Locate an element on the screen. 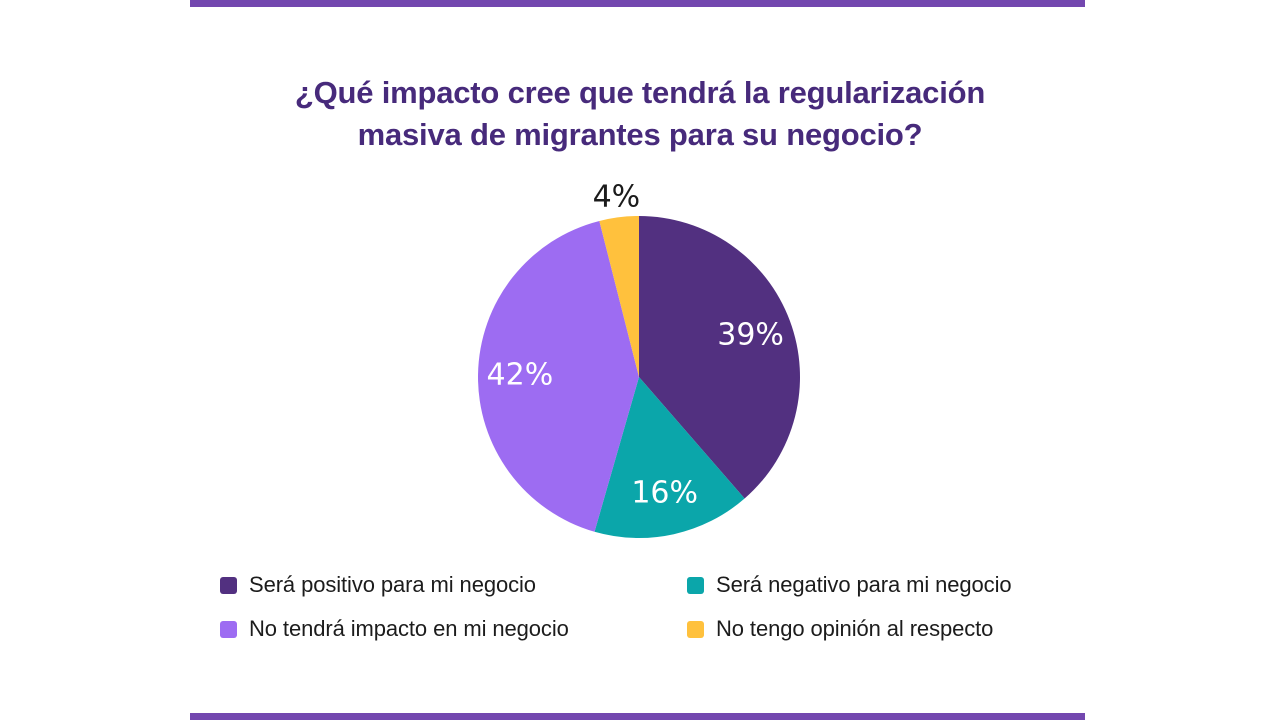 This screenshot has height=720, width=1280. legend-item-label-1: Será negativo para mi negocio is located at coordinates (864, 584).